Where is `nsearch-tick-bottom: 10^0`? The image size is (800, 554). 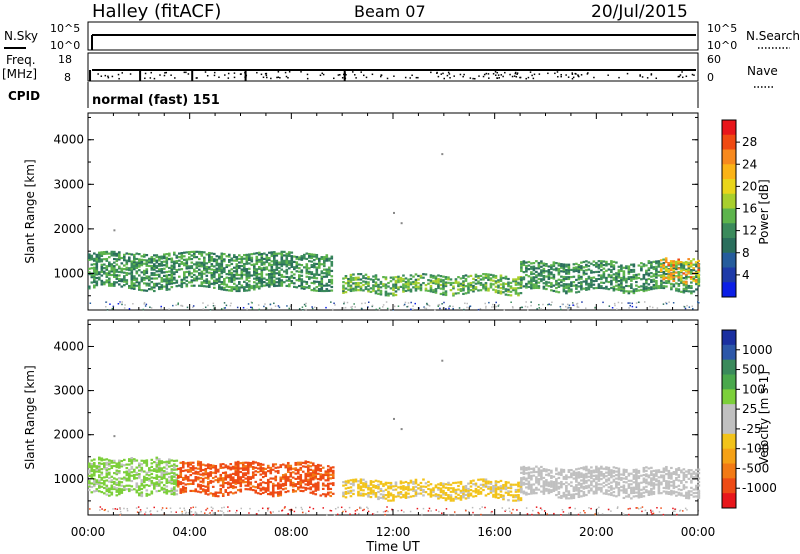
nsearch-tick-bottom: 10^0 is located at coordinates (722, 45).